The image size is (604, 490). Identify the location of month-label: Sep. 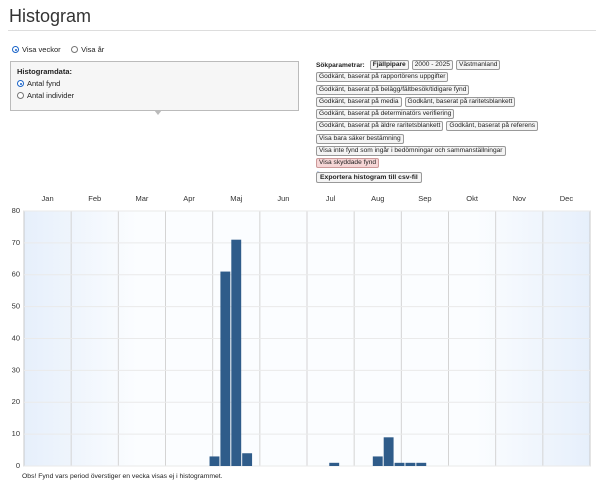
(424, 198).